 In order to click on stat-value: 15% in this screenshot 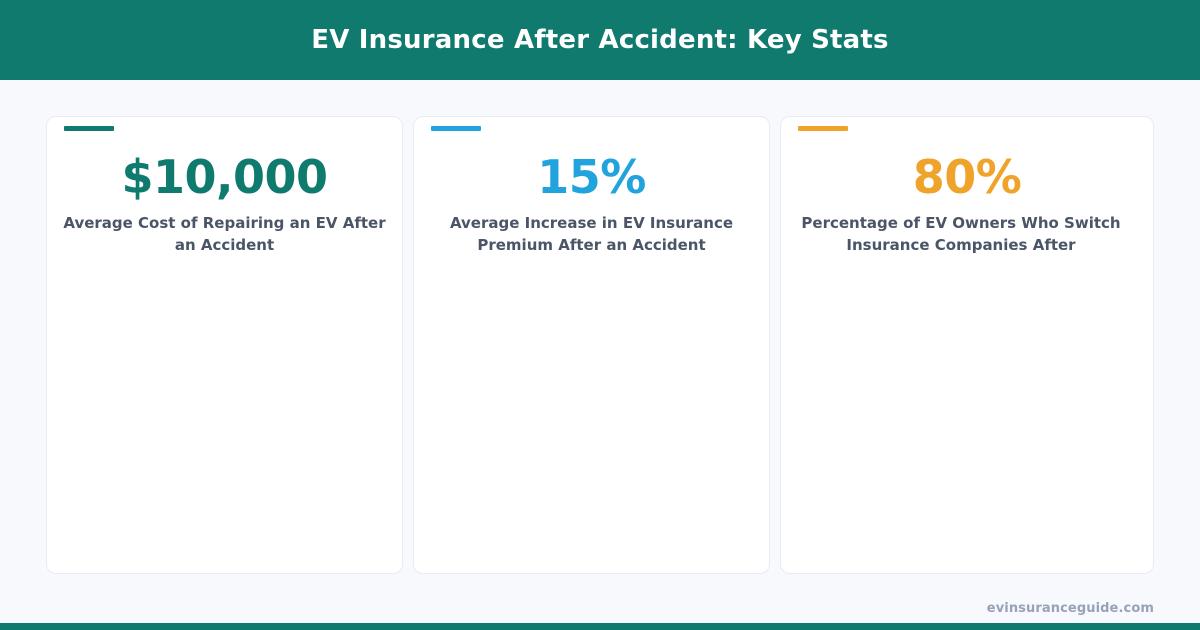, I will do `click(591, 177)`.